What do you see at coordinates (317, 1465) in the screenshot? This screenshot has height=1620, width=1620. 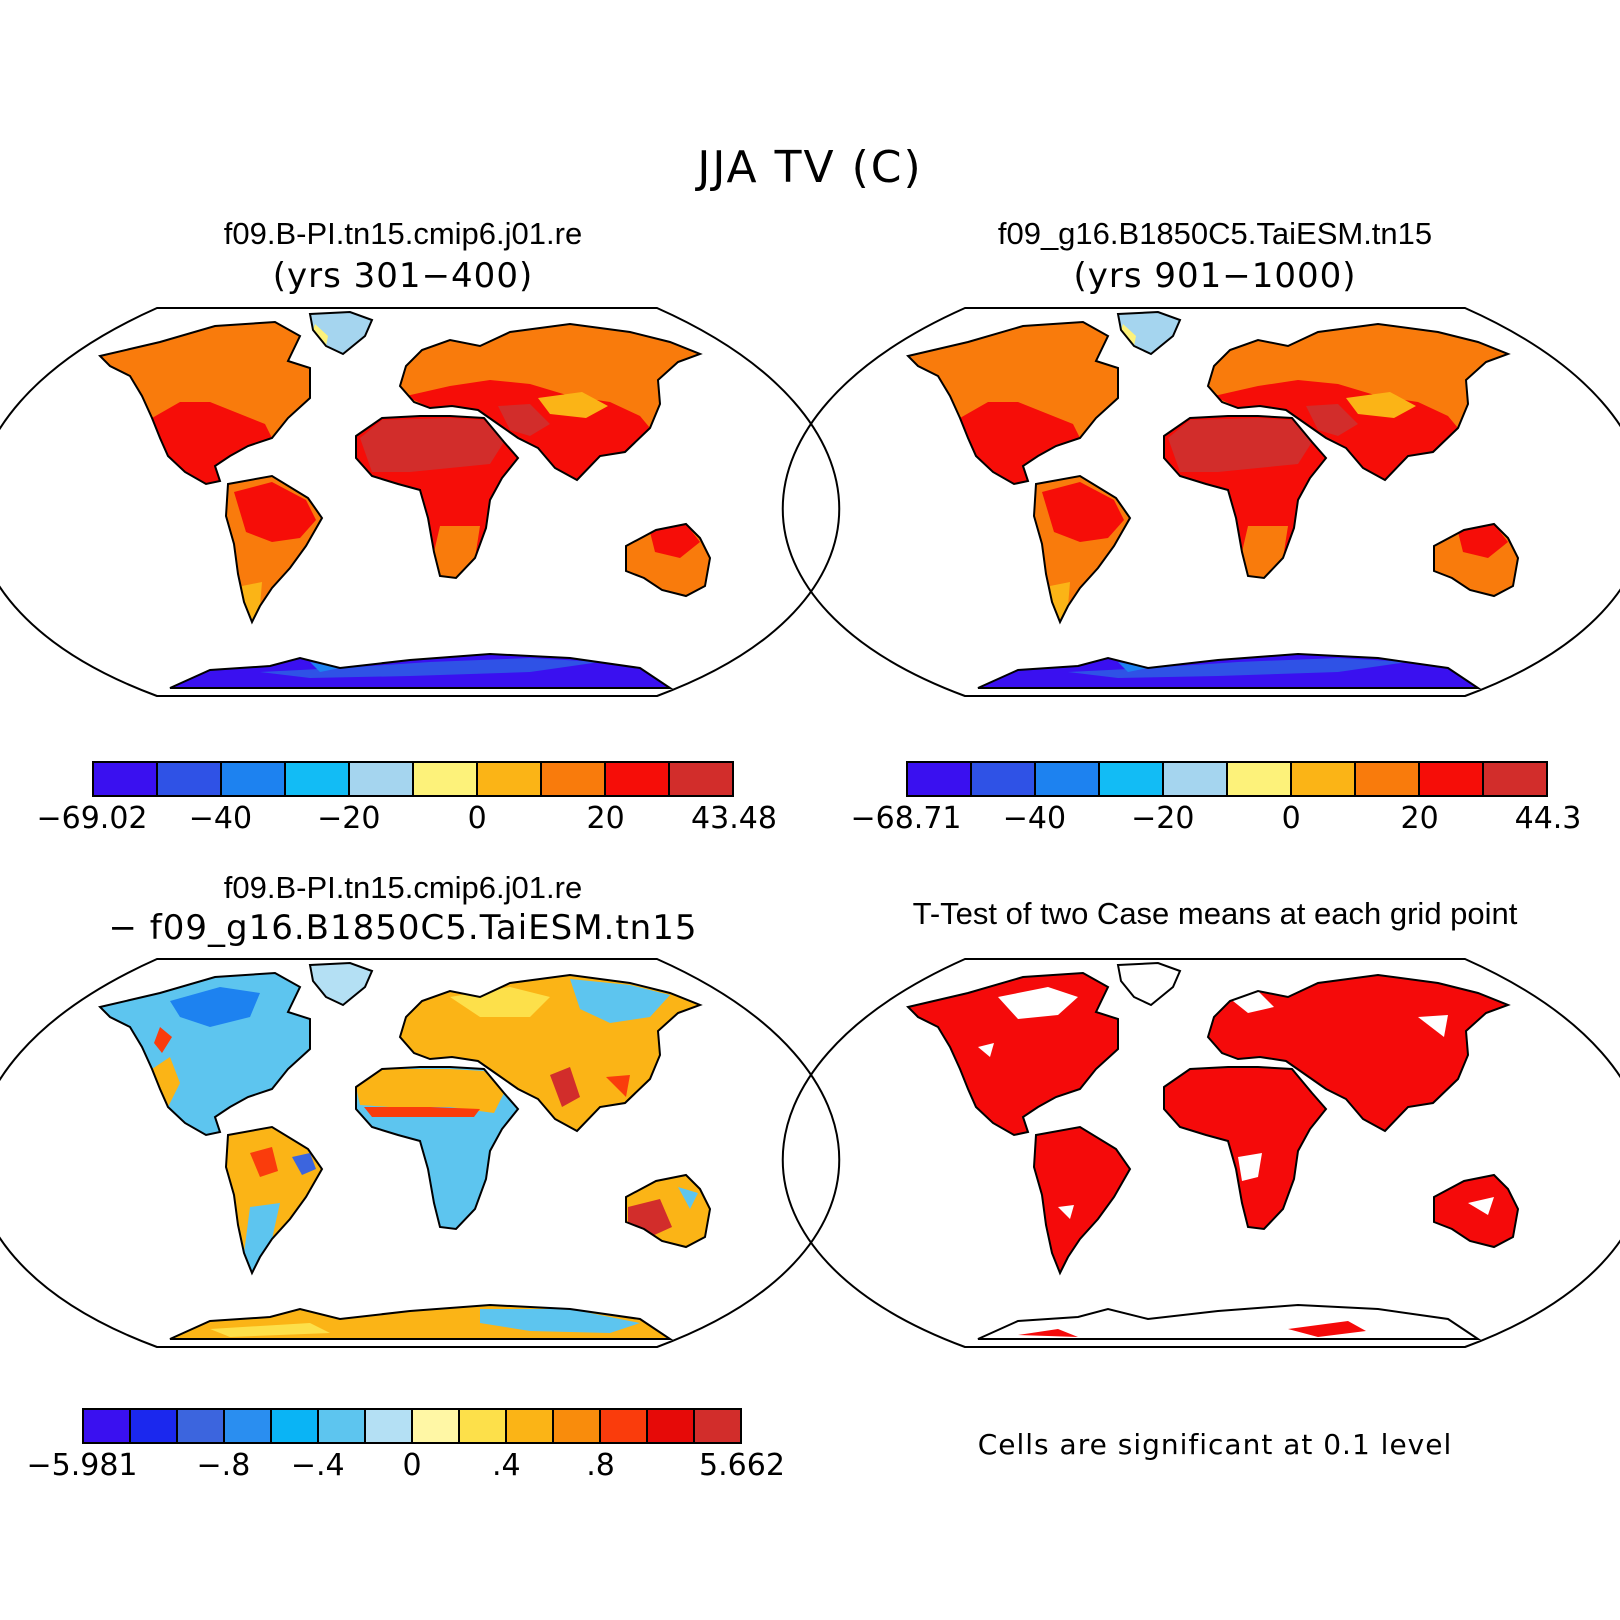 I see `colorbar-tick-label: −.4` at bounding box center [317, 1465].